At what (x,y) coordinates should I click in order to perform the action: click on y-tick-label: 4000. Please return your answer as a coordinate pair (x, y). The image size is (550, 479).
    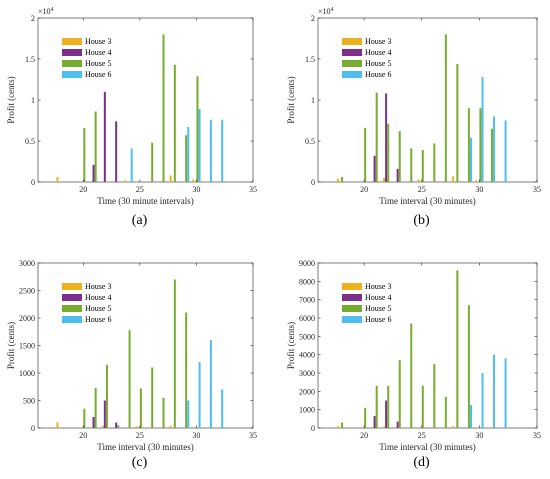
    Looking at the image, I should click on (307, 355).